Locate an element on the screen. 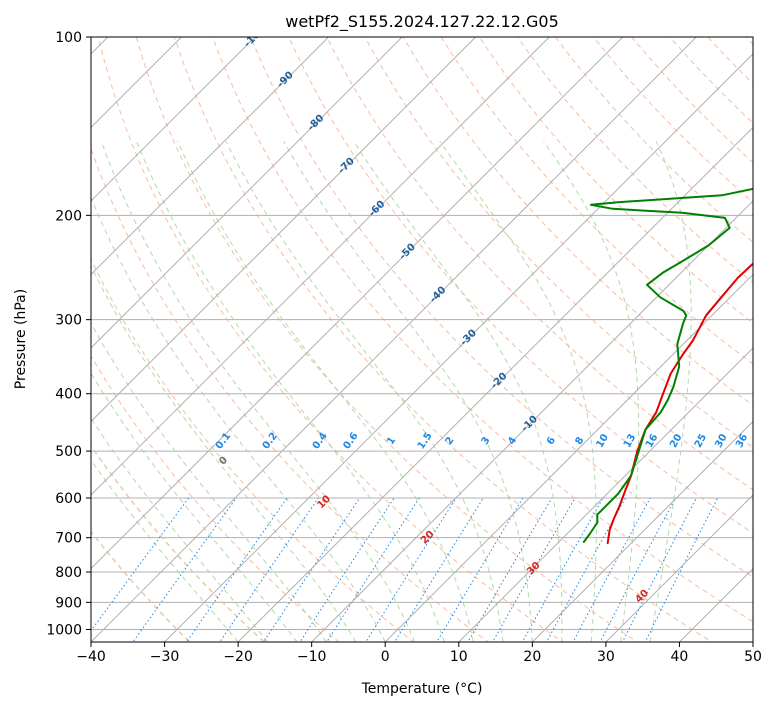 The image size is (775, 708). y-tick-label: 400 is located at coordinates (68, 395).